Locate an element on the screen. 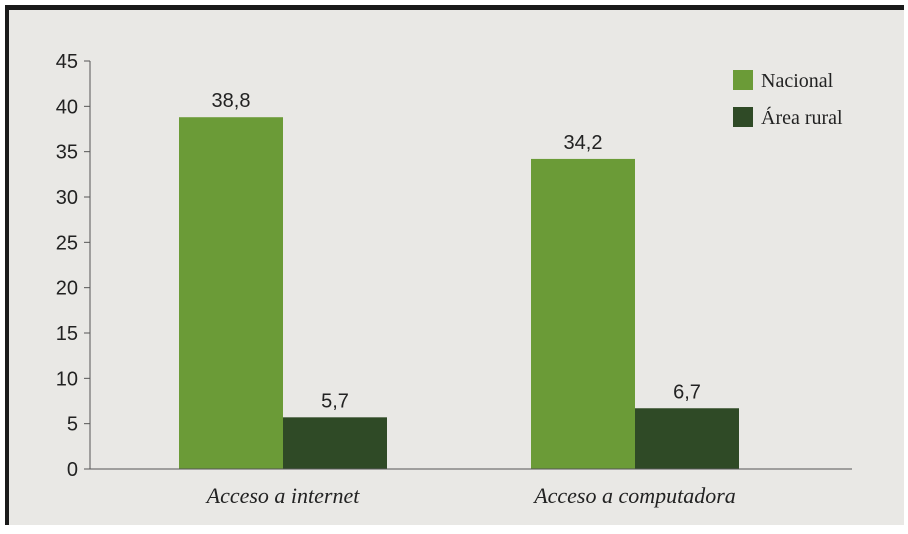 This screenshot has height=534, width=908. x-axis: Acceso a internet Acceso a computadora is located at coordinates (471, 488).